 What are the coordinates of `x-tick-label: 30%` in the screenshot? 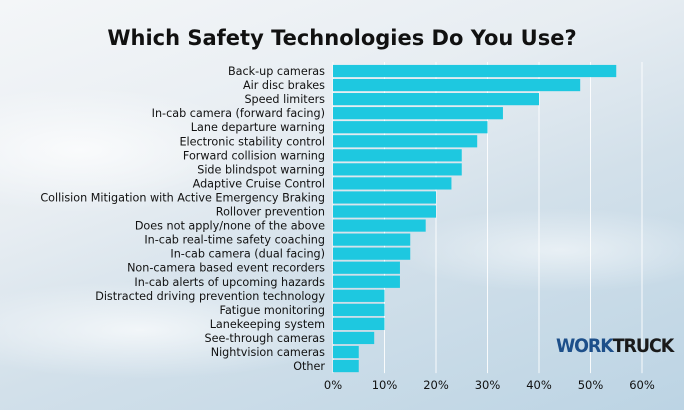 It's located at (488, 385).